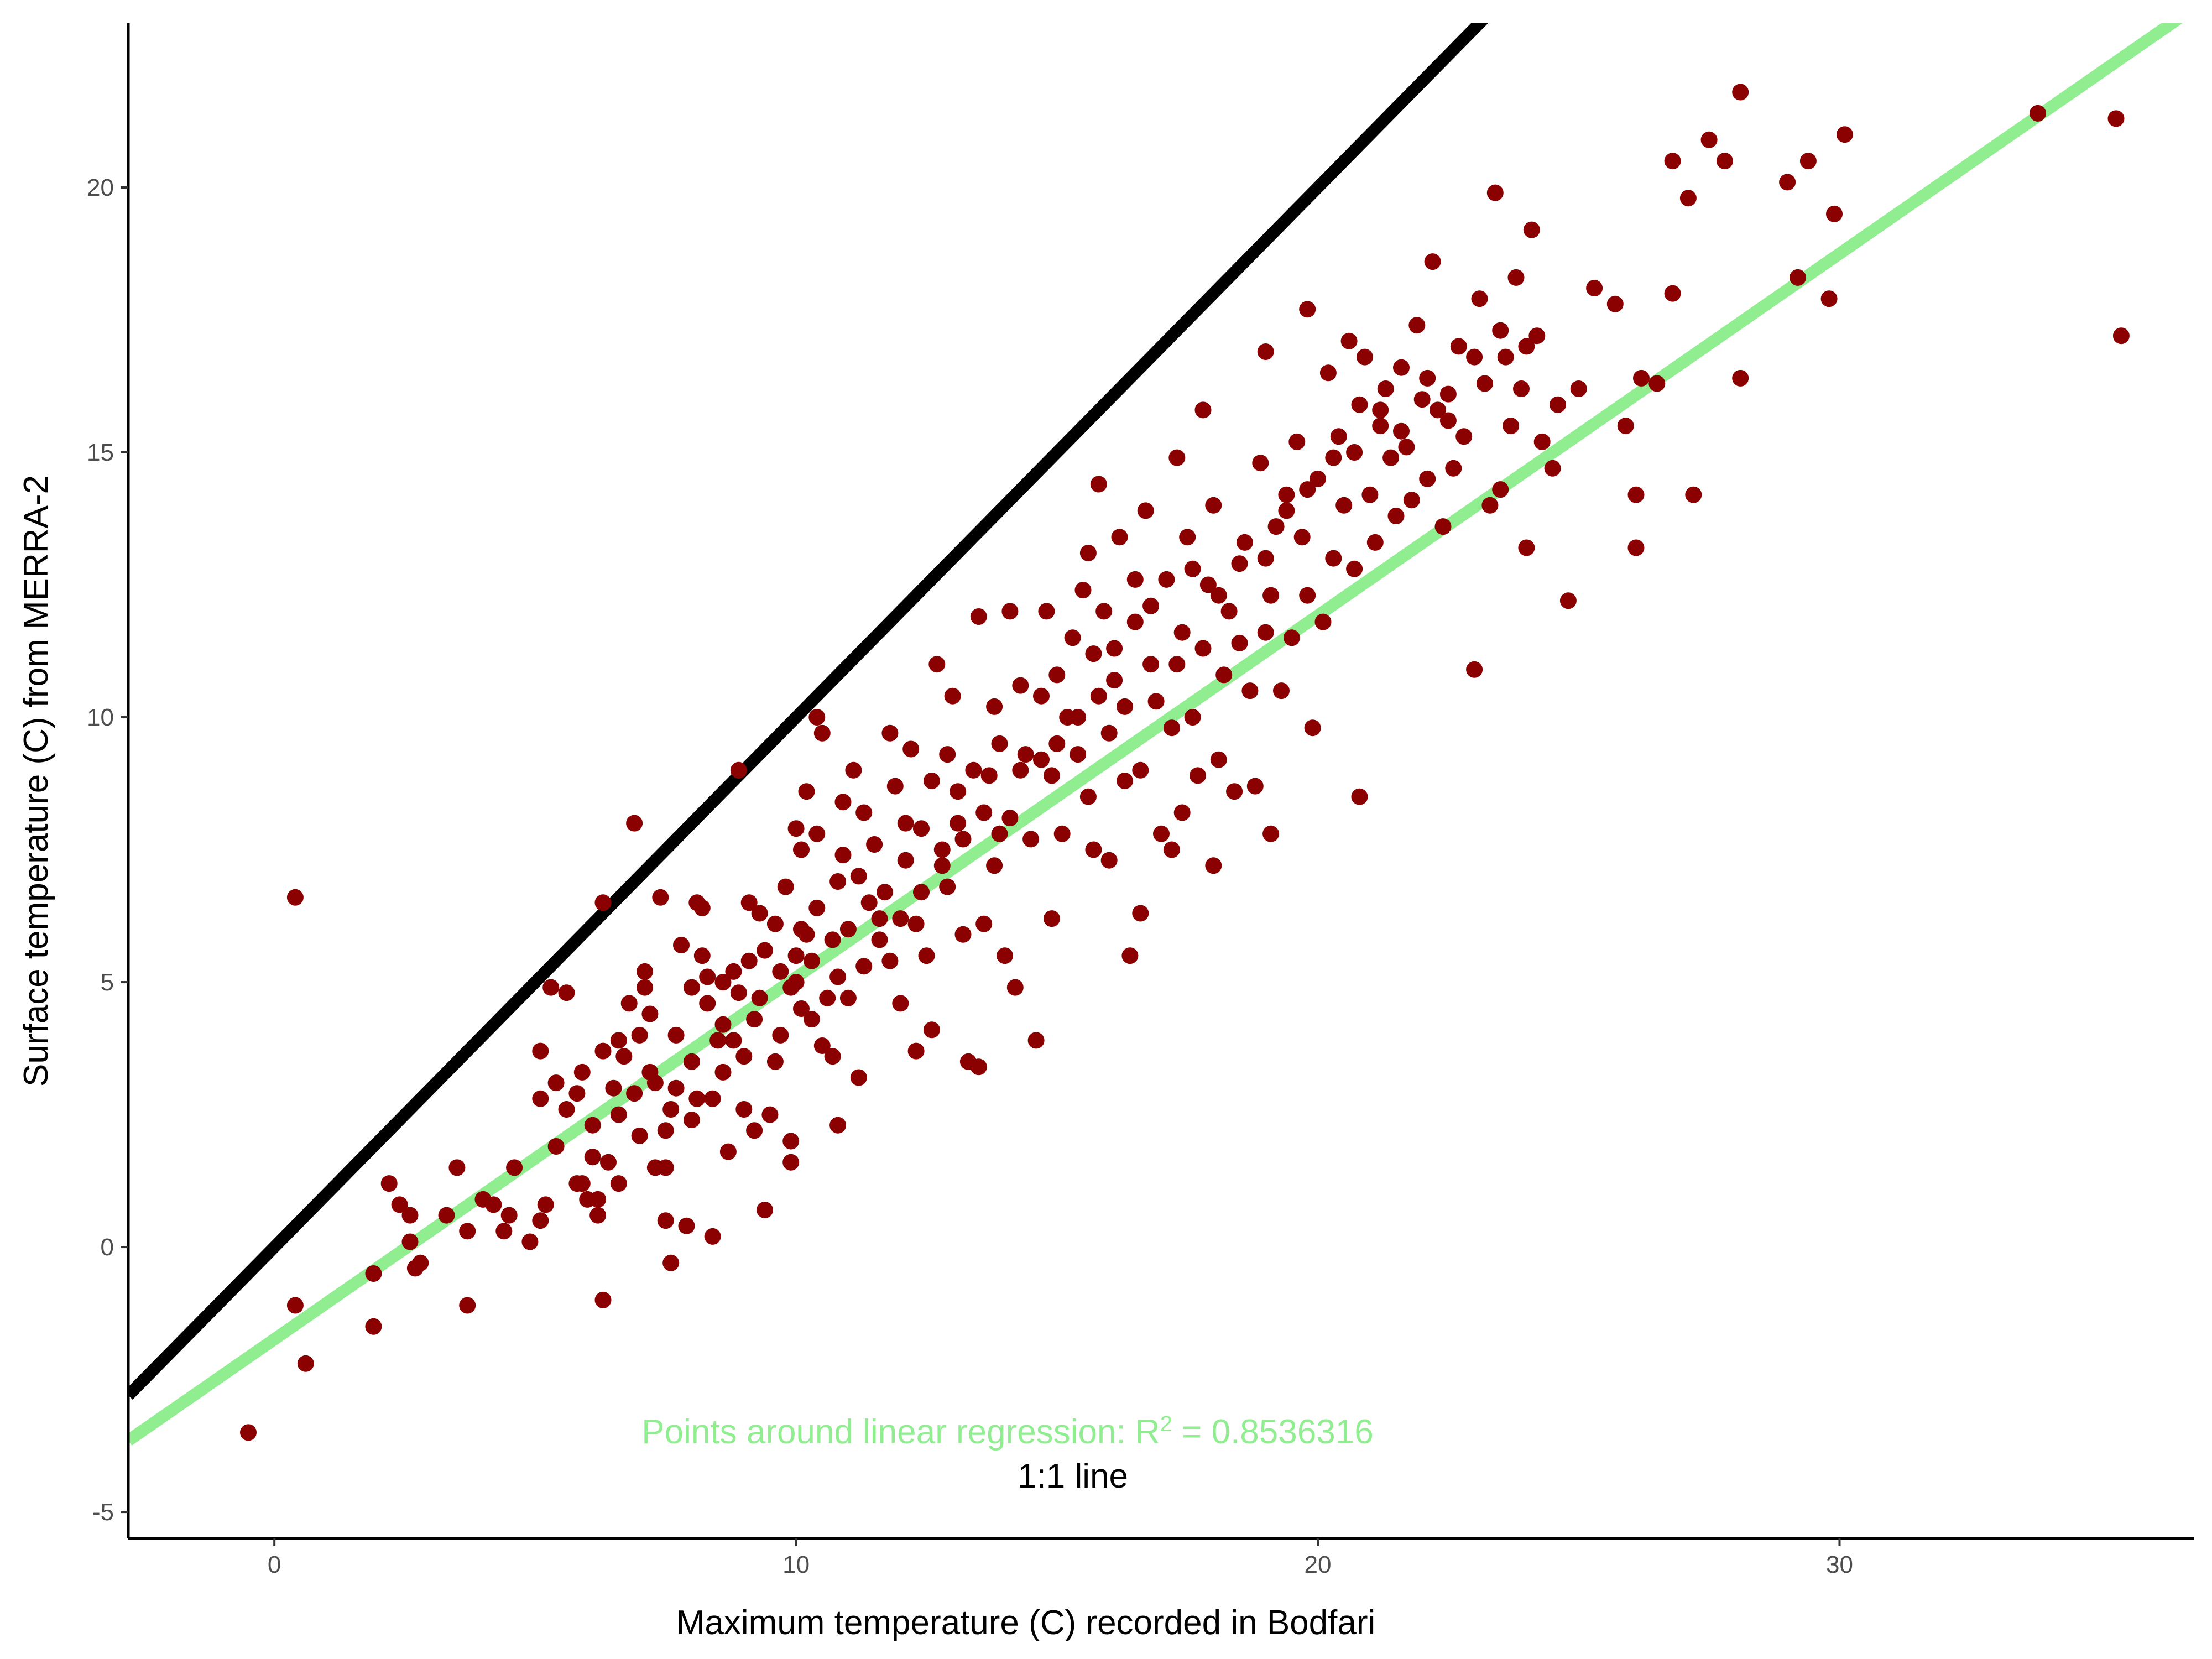  Describe the element at coordinates (796, 1565) in the screenshot. I see `x-tick-label: 10` at that location.